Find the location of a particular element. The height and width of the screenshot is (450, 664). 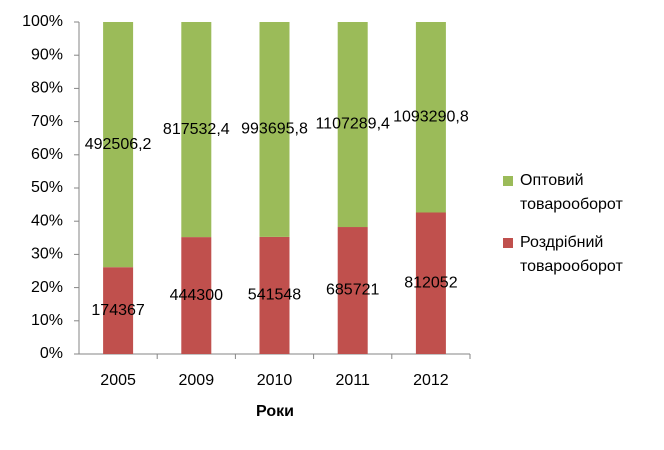

data-label: 993695,8 is located at coordinates (274, 129).